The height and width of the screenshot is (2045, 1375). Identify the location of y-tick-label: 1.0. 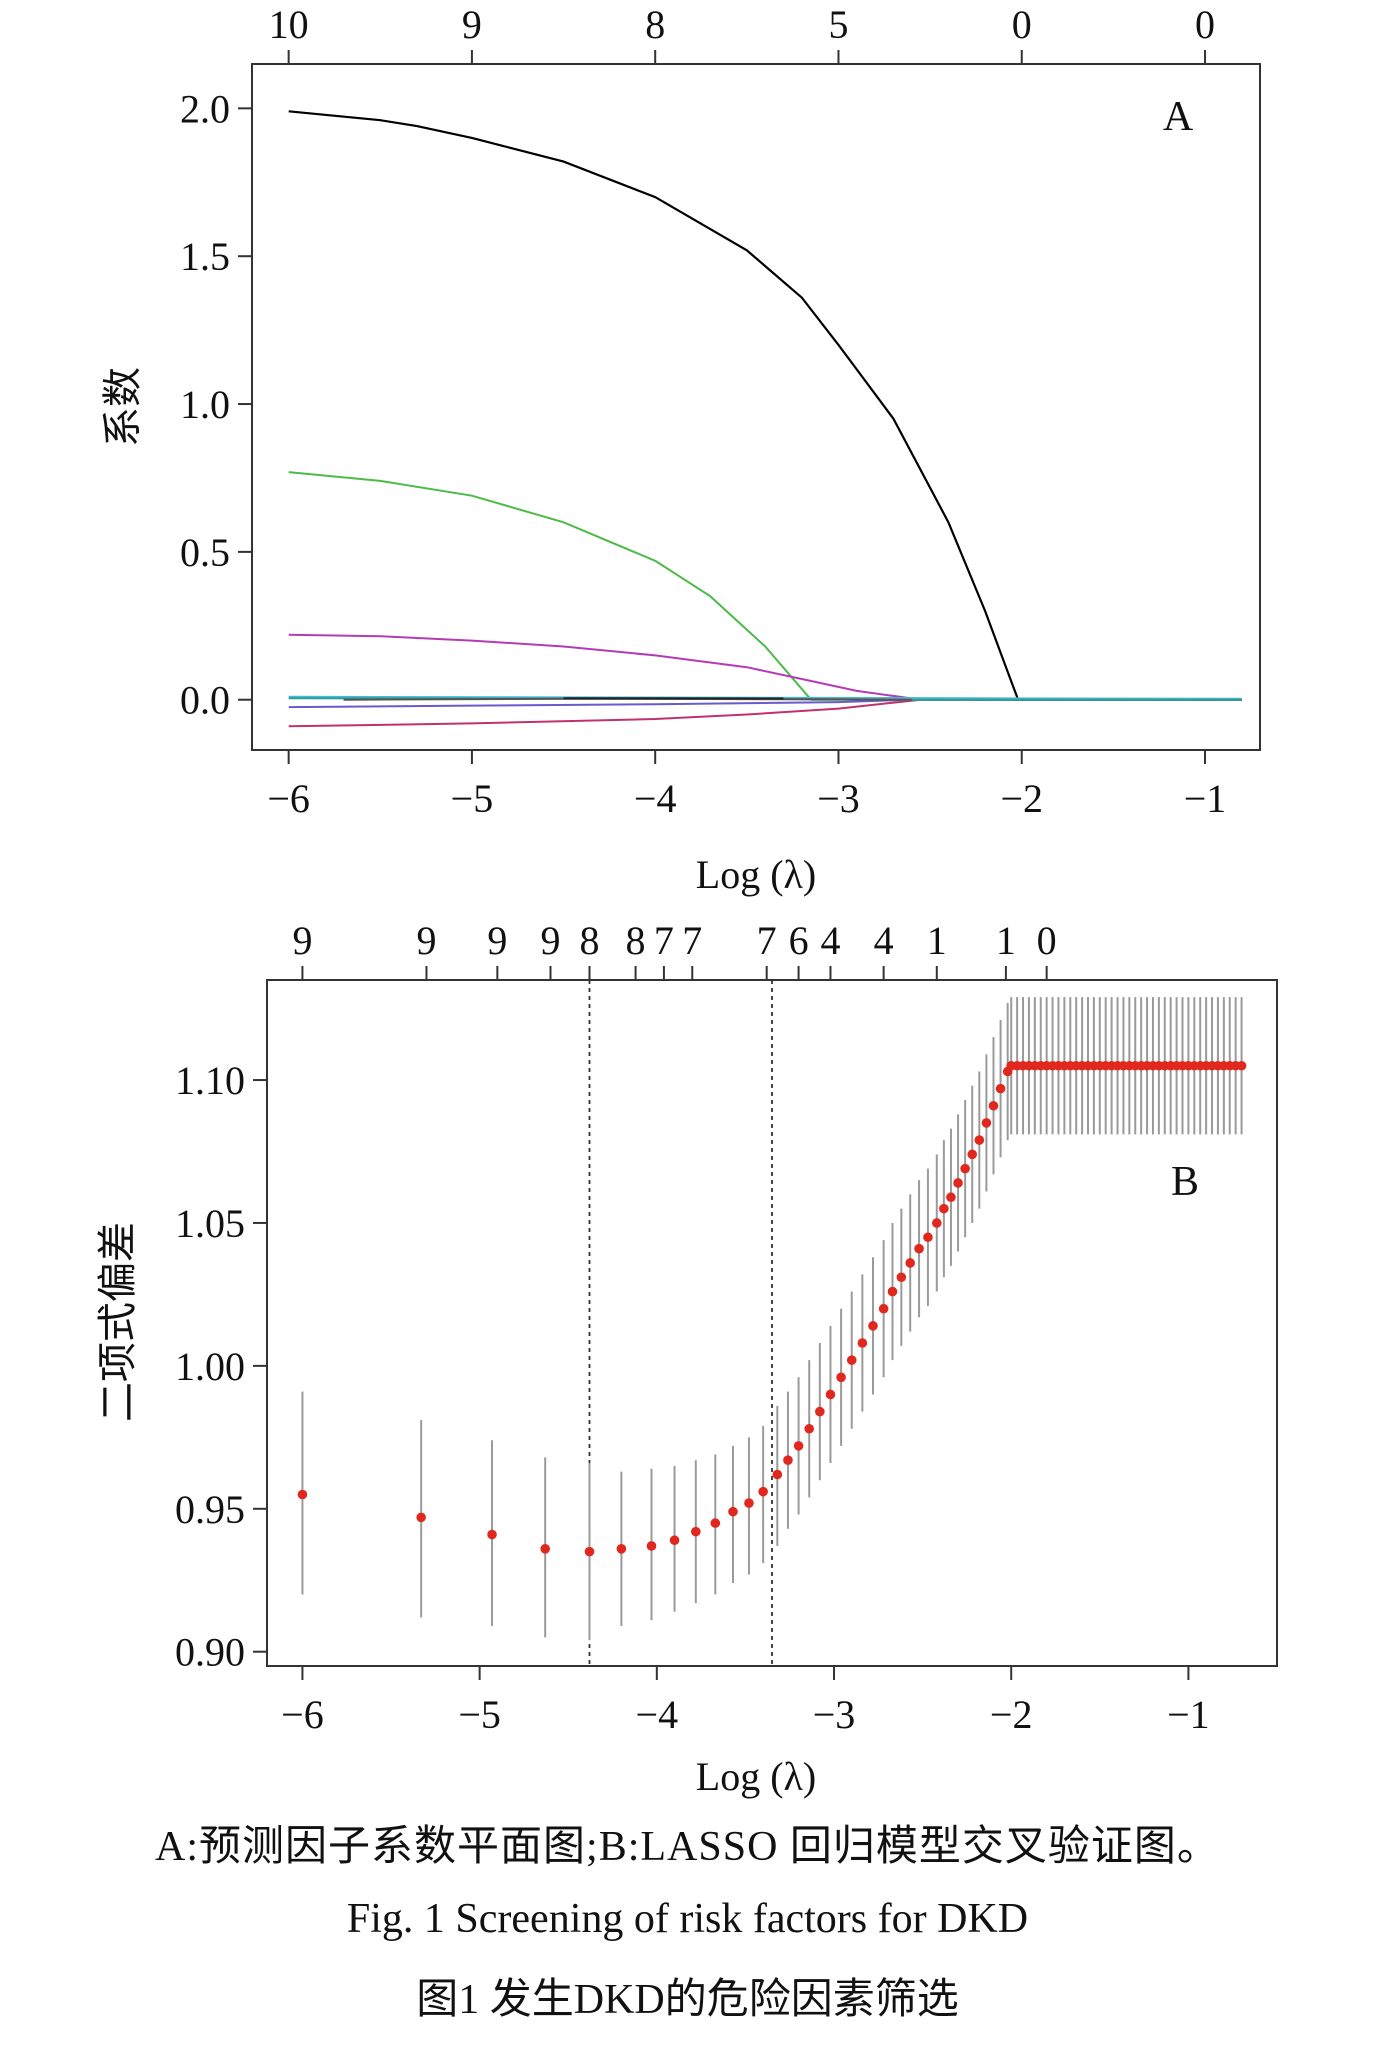
(205, 404).